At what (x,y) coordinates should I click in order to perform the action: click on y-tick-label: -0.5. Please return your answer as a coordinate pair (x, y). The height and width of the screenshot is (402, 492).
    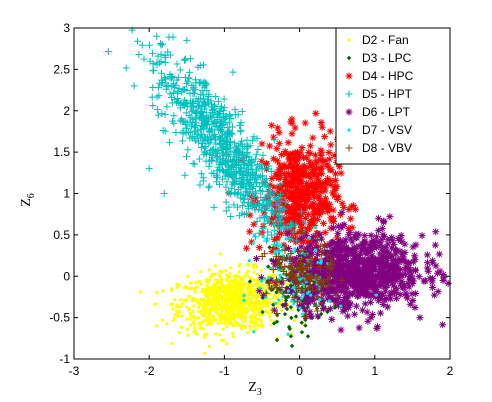
    Looking at the image, I should click on (59, 318).